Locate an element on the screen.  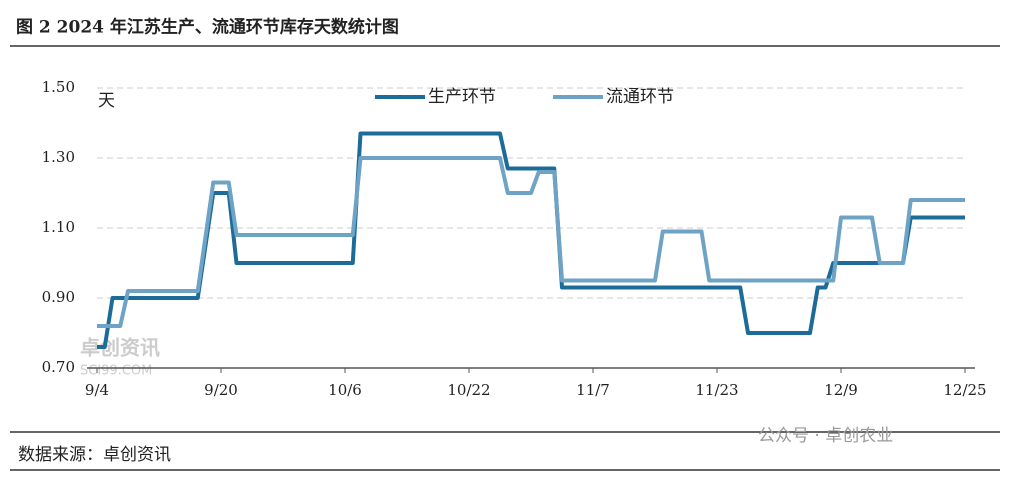
y-unit: 天 is located at coordinates (106, 101).